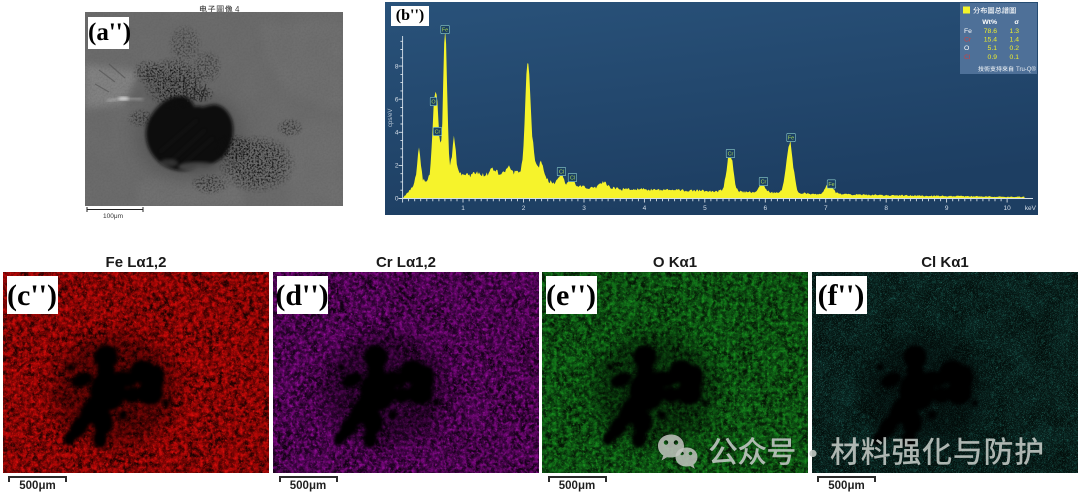  What do you see at coordinates (584, 208) in the screenshot?
I see `svg-text: 3` at bounding box center [584, 208].